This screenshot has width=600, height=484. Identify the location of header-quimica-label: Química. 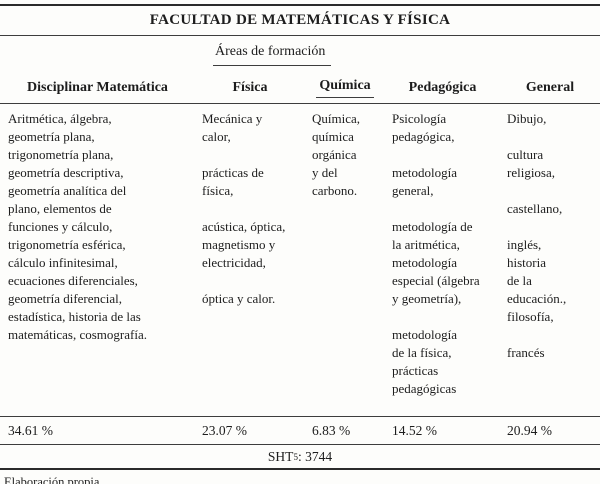
(345, 88).